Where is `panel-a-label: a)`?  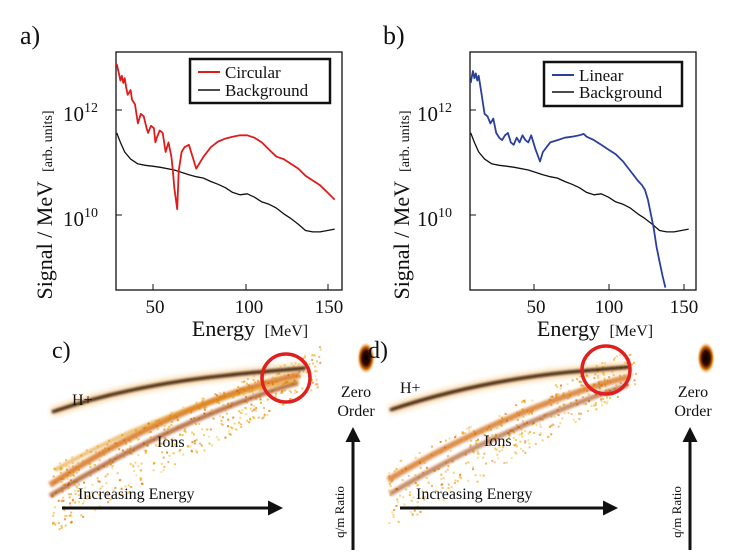
panel-a-label: a) is located at coordinates (30, 35).